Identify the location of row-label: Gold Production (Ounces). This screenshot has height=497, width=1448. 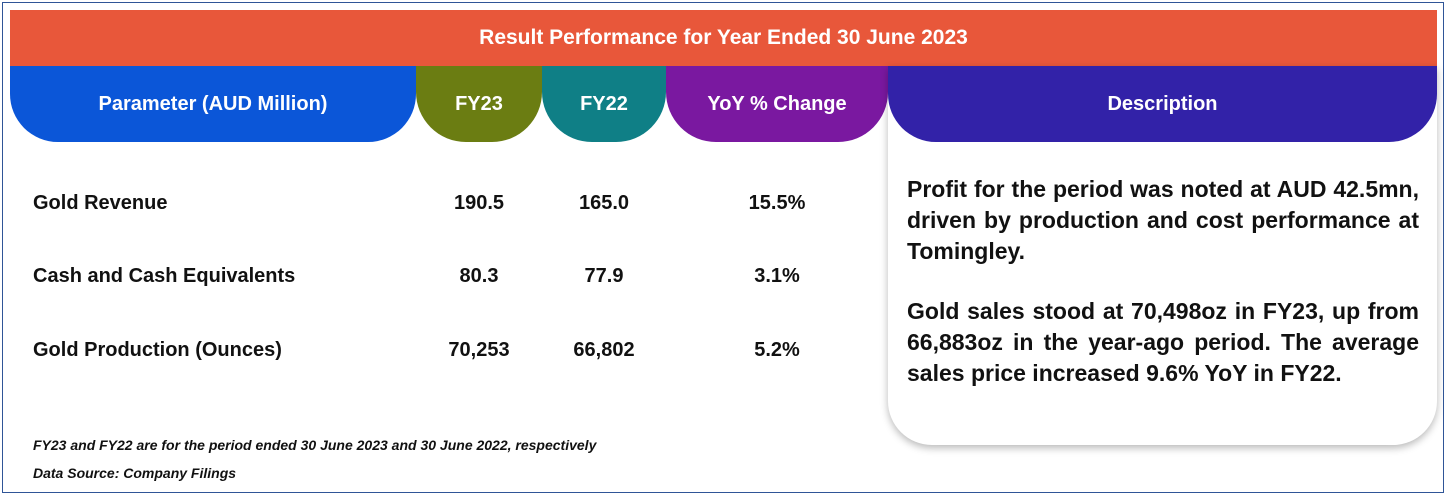
(157, 350).